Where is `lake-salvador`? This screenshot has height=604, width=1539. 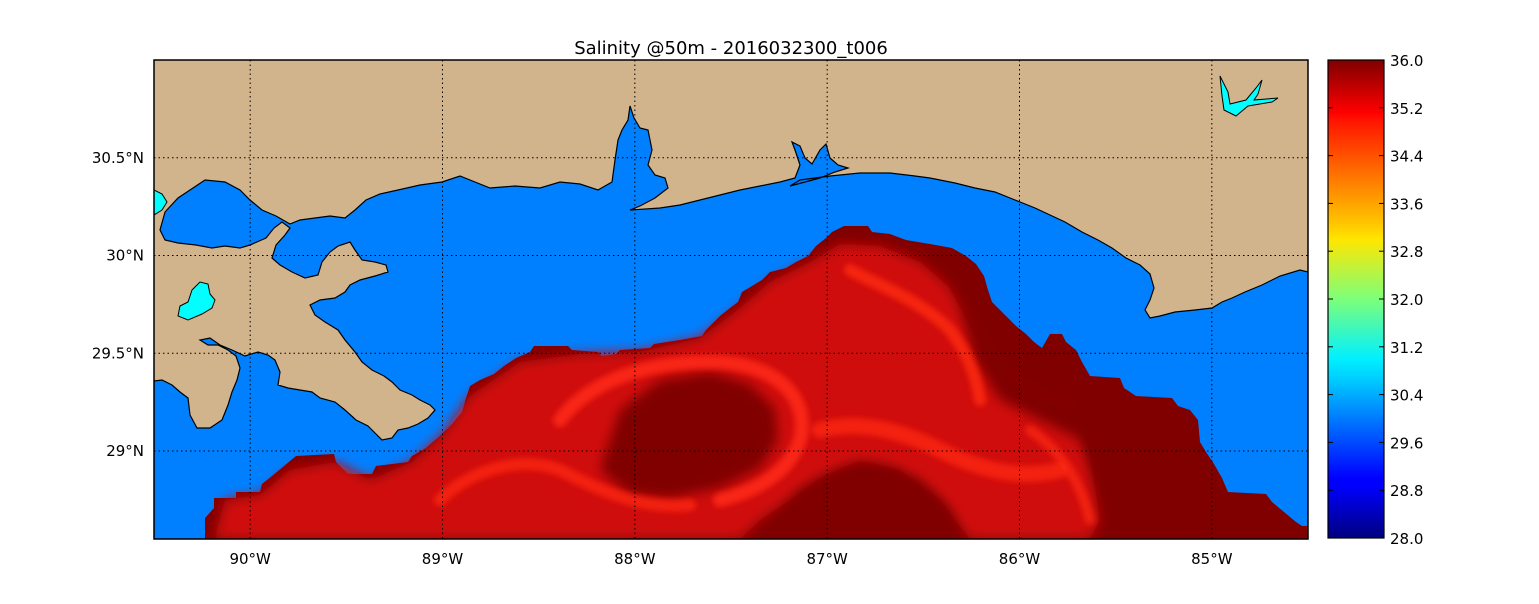
lake-salvador is located at coordinates (196, 301).